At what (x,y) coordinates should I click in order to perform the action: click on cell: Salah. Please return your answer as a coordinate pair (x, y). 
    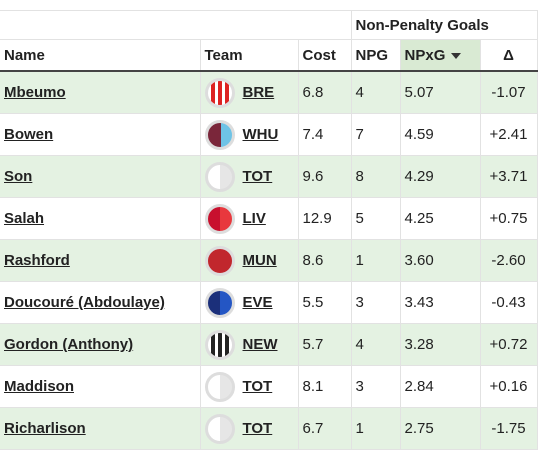
    Looking at the image, I should click on (100, 218).